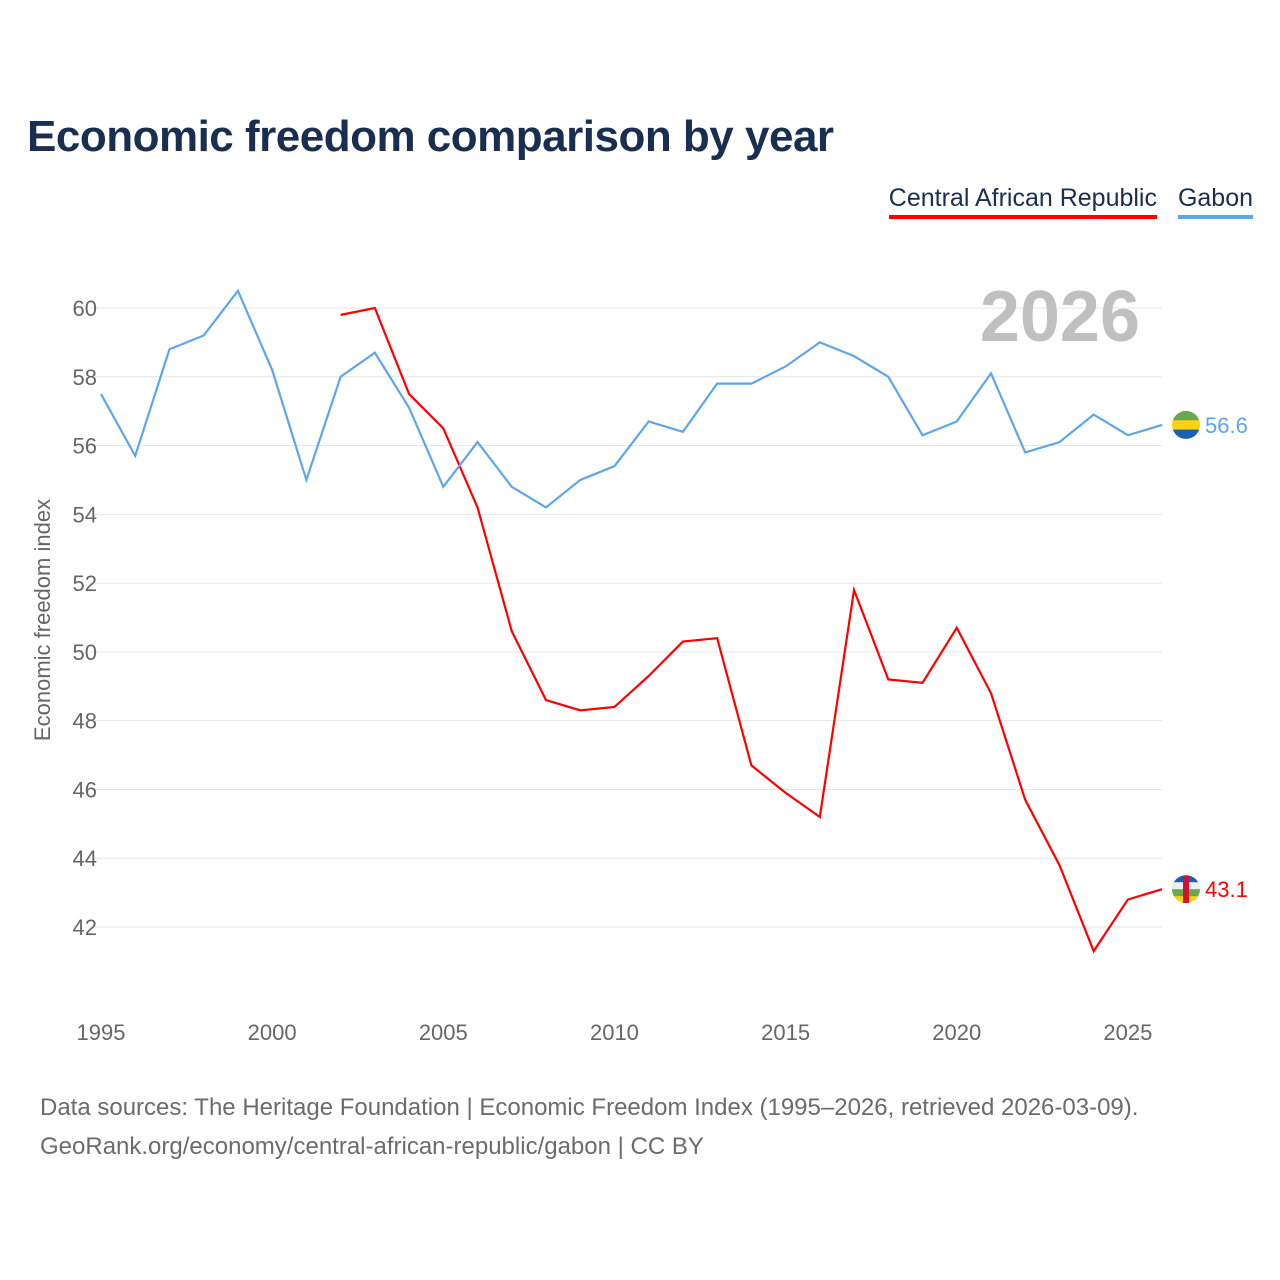 The height and width of the screenshot is (1280, 1280). Describe the element at coordinates (1022, 201) in the screenshot. I see `legend-item-central-african-republic: Central African Republic` at that location.